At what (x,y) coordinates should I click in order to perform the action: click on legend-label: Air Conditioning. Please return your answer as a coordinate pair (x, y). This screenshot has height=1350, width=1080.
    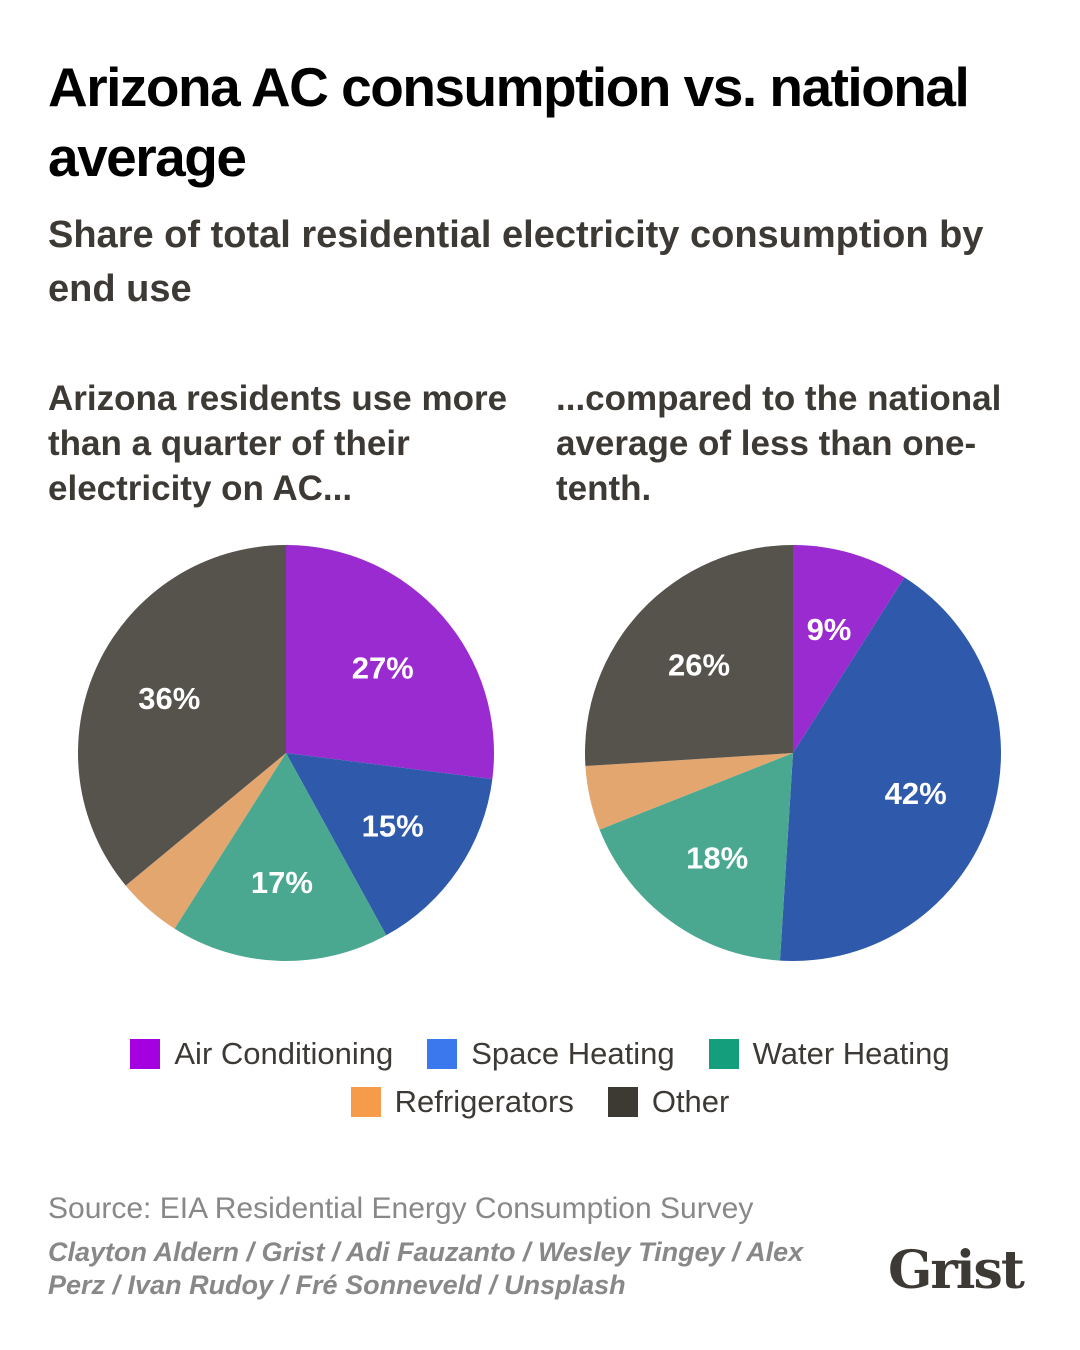
    Looking at the image, I should click on (284, 1053).